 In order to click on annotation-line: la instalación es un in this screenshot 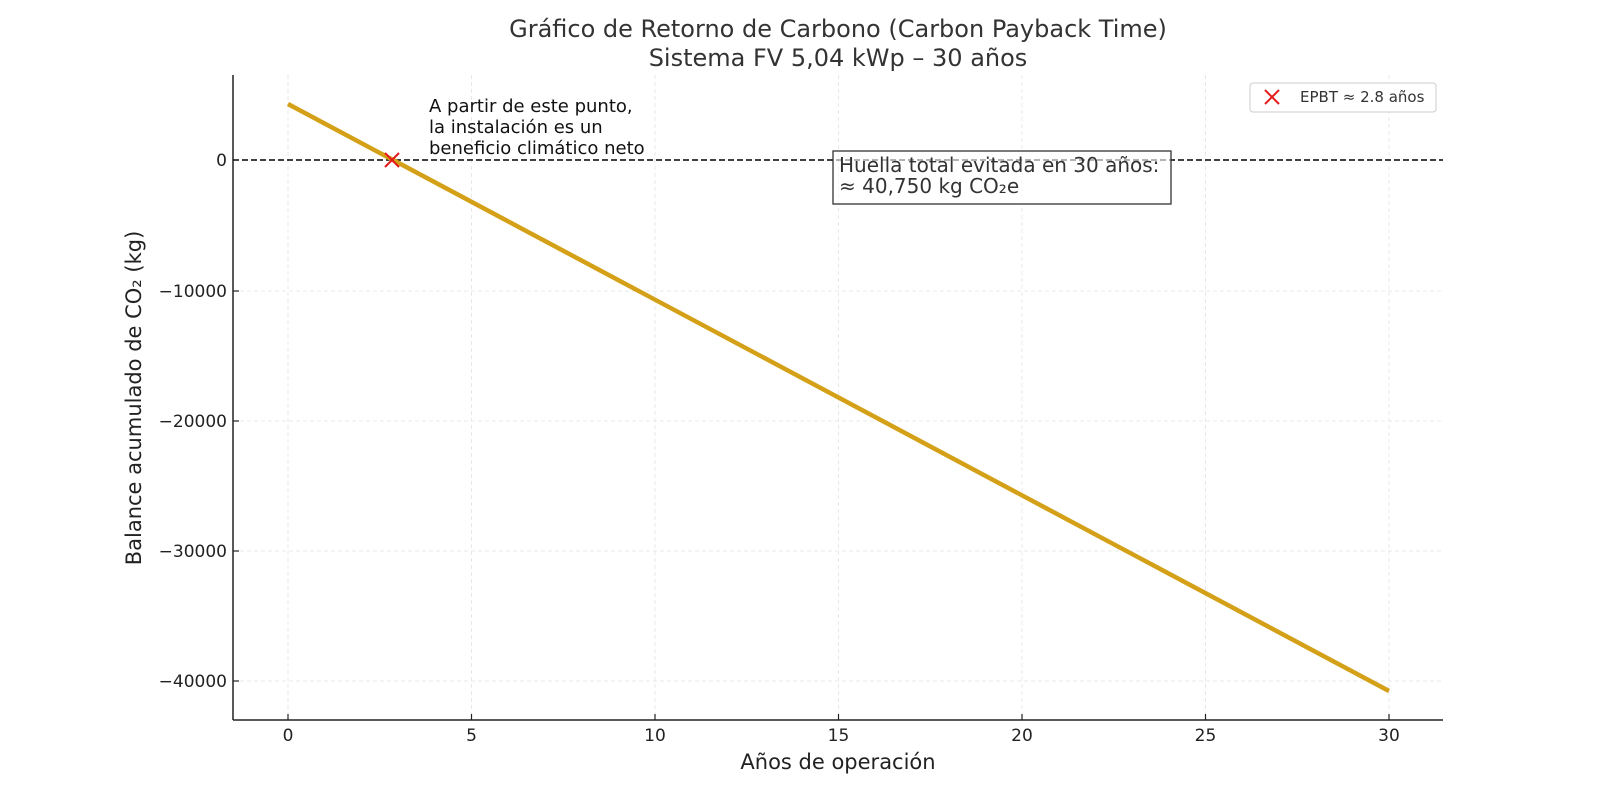, I will do `click(516, 127)`.